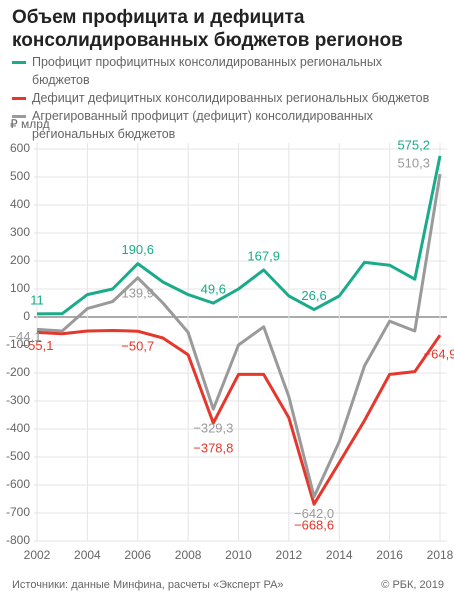 The width and height of the screenshot is (454, 600). I want to click on data-label: 167,9, so click(263, 255).